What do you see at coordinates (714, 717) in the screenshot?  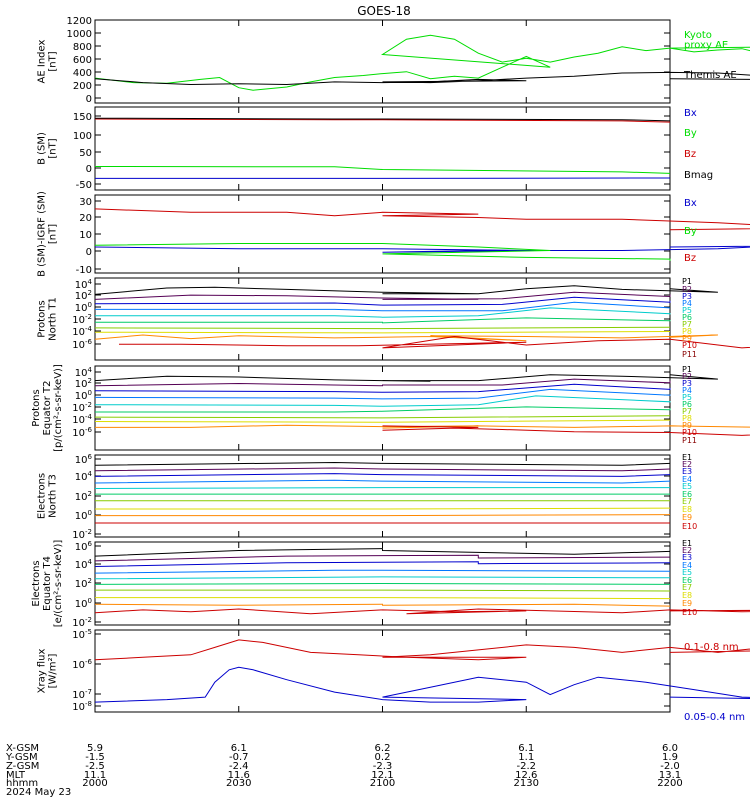 I see `series-label: 0.05-0.4 nm` at bounding box center [714, 717].